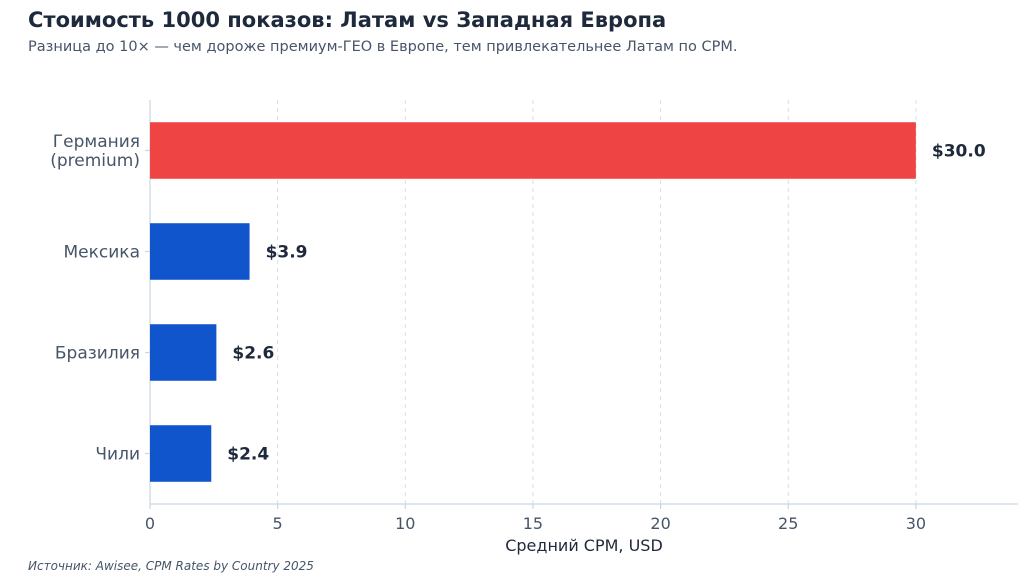 This screenshot has height=577, width=1024. I want to click on x-axis-title: Средний CPM, USD, so click(584, 545).